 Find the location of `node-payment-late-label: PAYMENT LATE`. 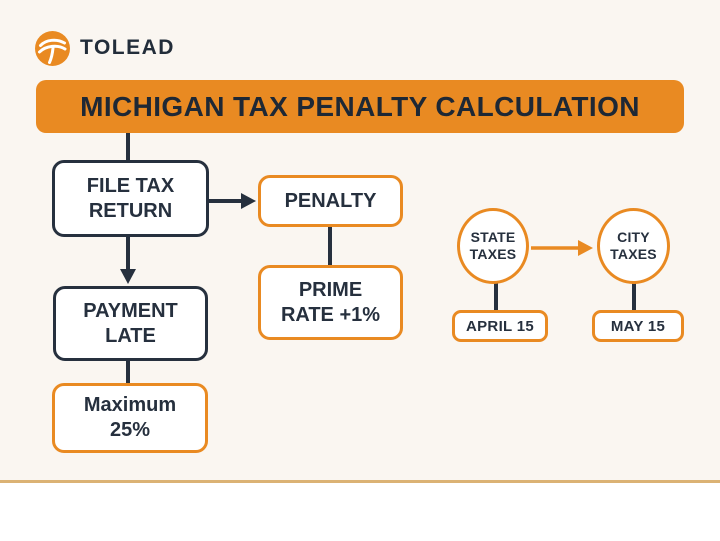

node-payment-late-label: PAYMENT LATE is located at coordinates (130, 323).